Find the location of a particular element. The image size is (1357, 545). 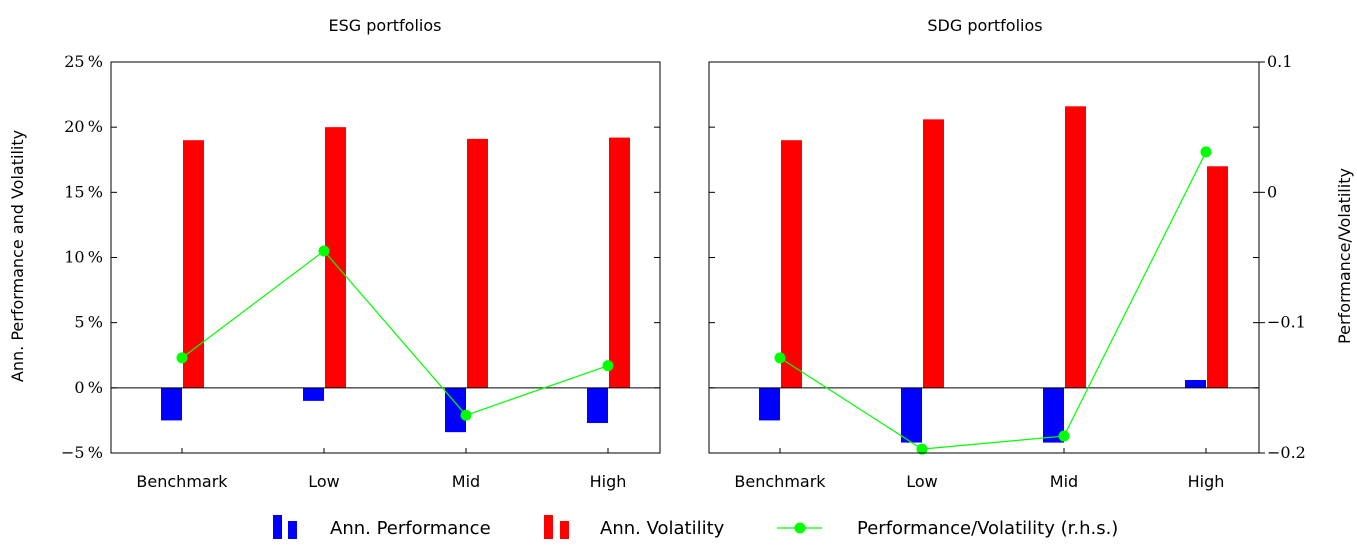

y2-axis-label: Performance/Volatility is located at coordinates (1344, 256).